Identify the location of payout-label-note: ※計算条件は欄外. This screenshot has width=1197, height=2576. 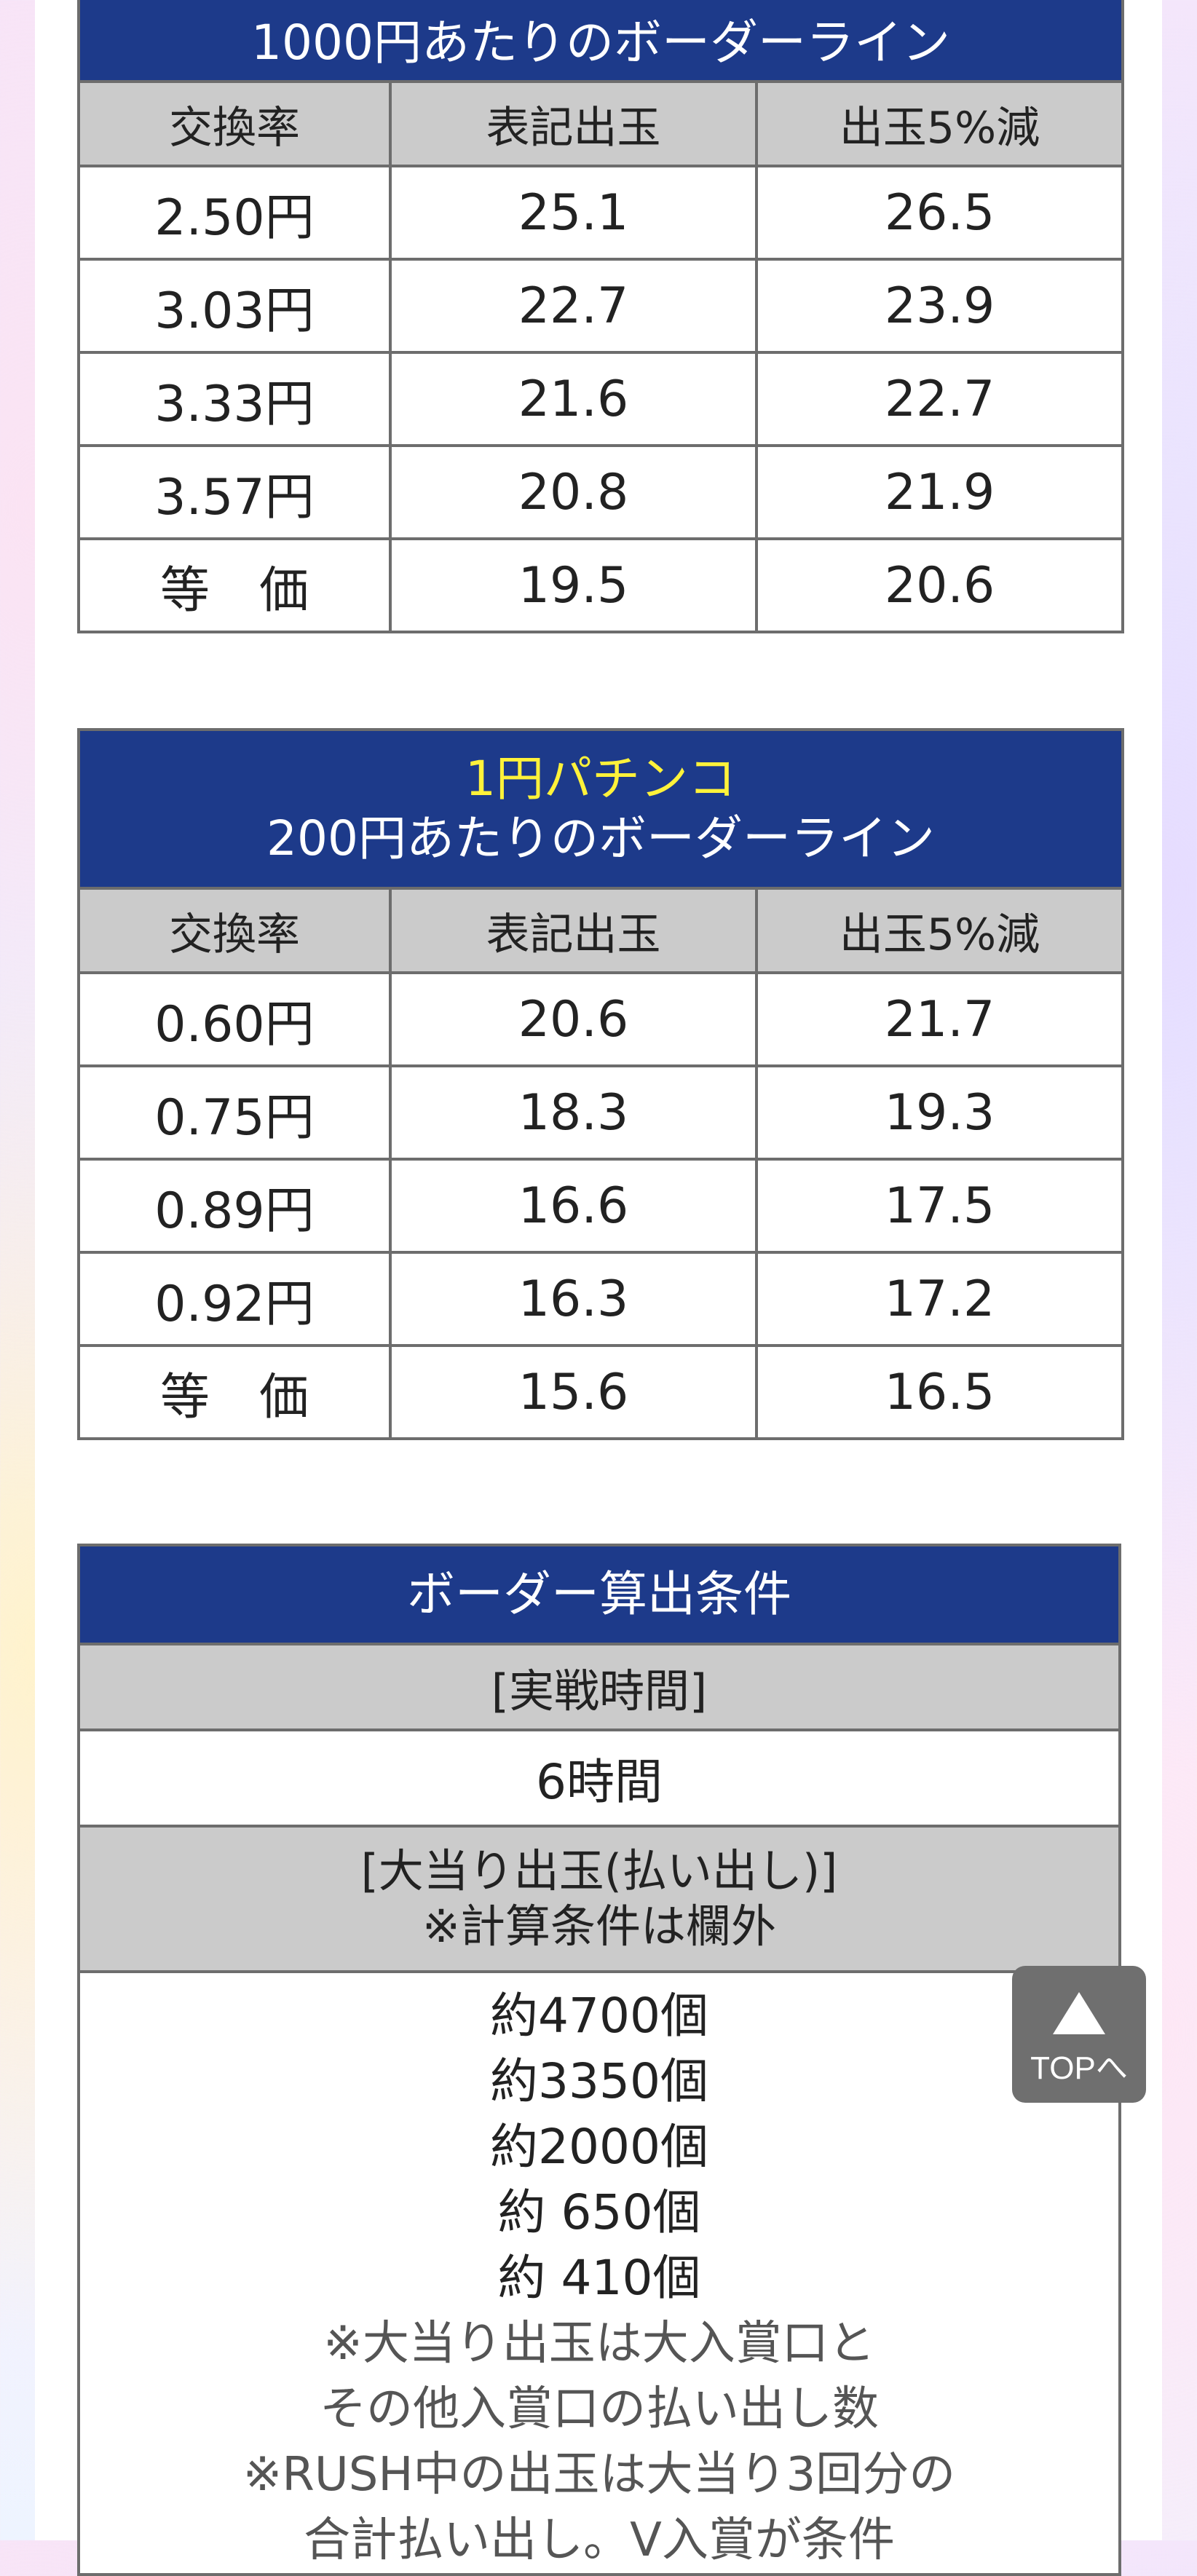
(599, 1926).